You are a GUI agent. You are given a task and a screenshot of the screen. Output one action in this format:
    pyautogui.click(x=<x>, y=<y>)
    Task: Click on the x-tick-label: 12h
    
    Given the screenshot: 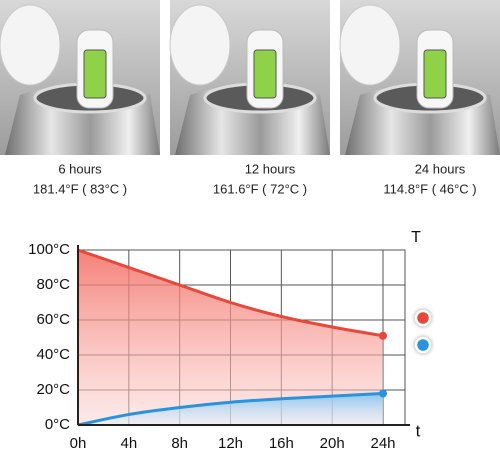 What is the action you would take?
    pyautogui.click(x=230, y=443)
    